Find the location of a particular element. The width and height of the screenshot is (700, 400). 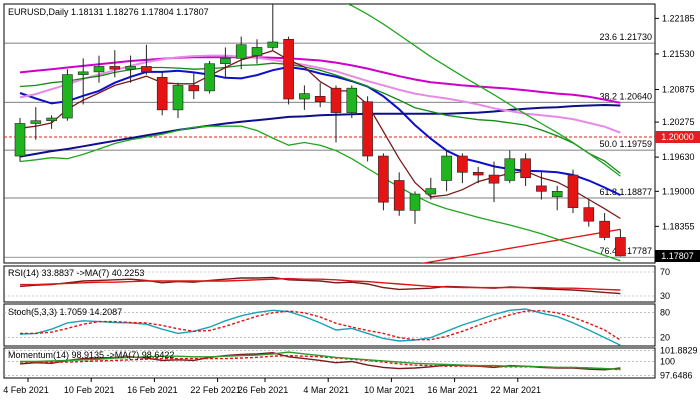

level-label: 80 is located at coordinates (665, 312).